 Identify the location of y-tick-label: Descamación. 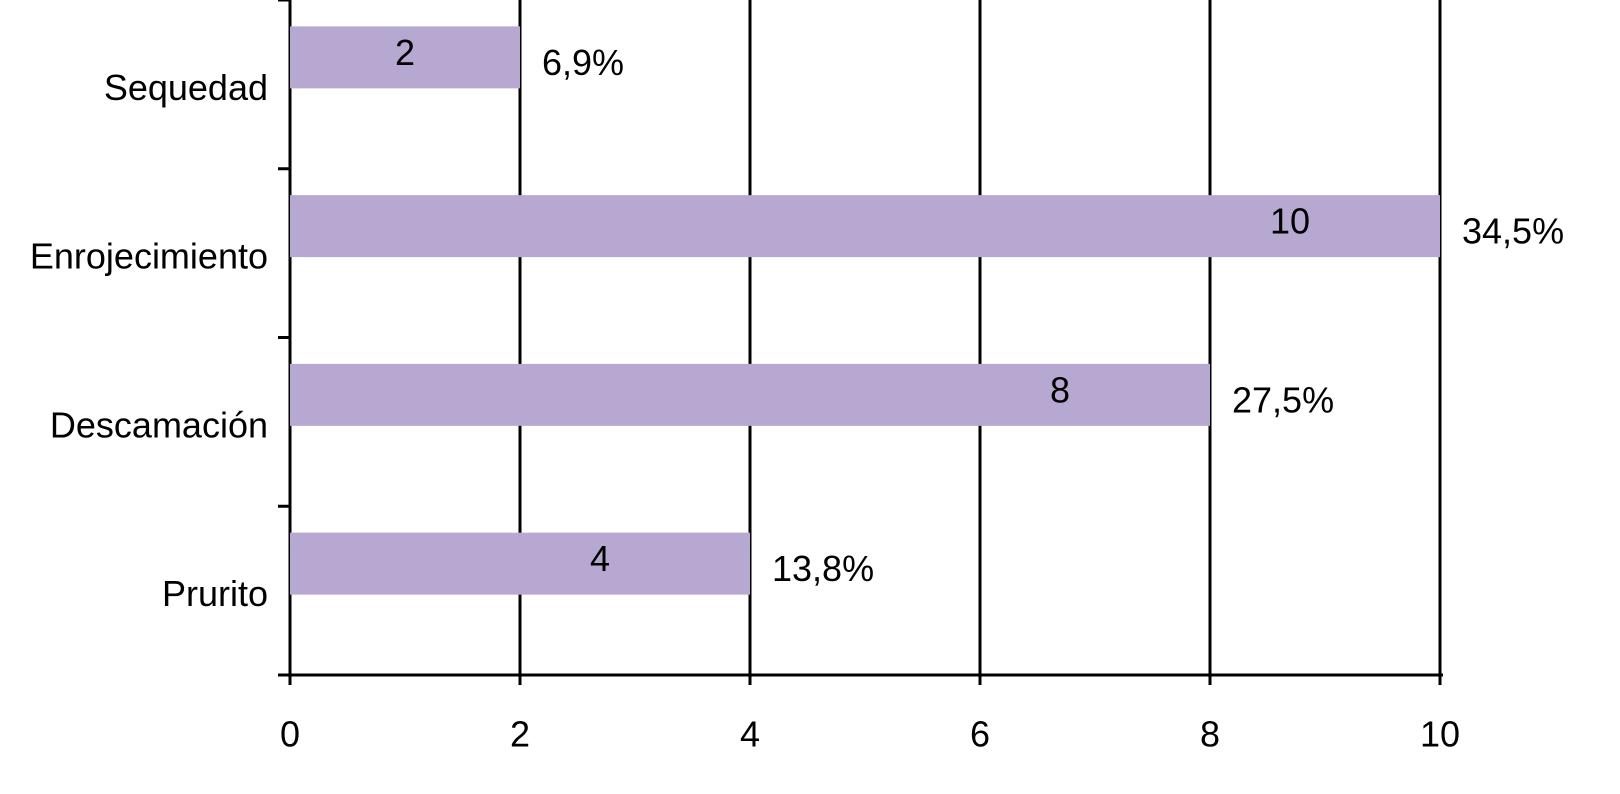
(159, 424).